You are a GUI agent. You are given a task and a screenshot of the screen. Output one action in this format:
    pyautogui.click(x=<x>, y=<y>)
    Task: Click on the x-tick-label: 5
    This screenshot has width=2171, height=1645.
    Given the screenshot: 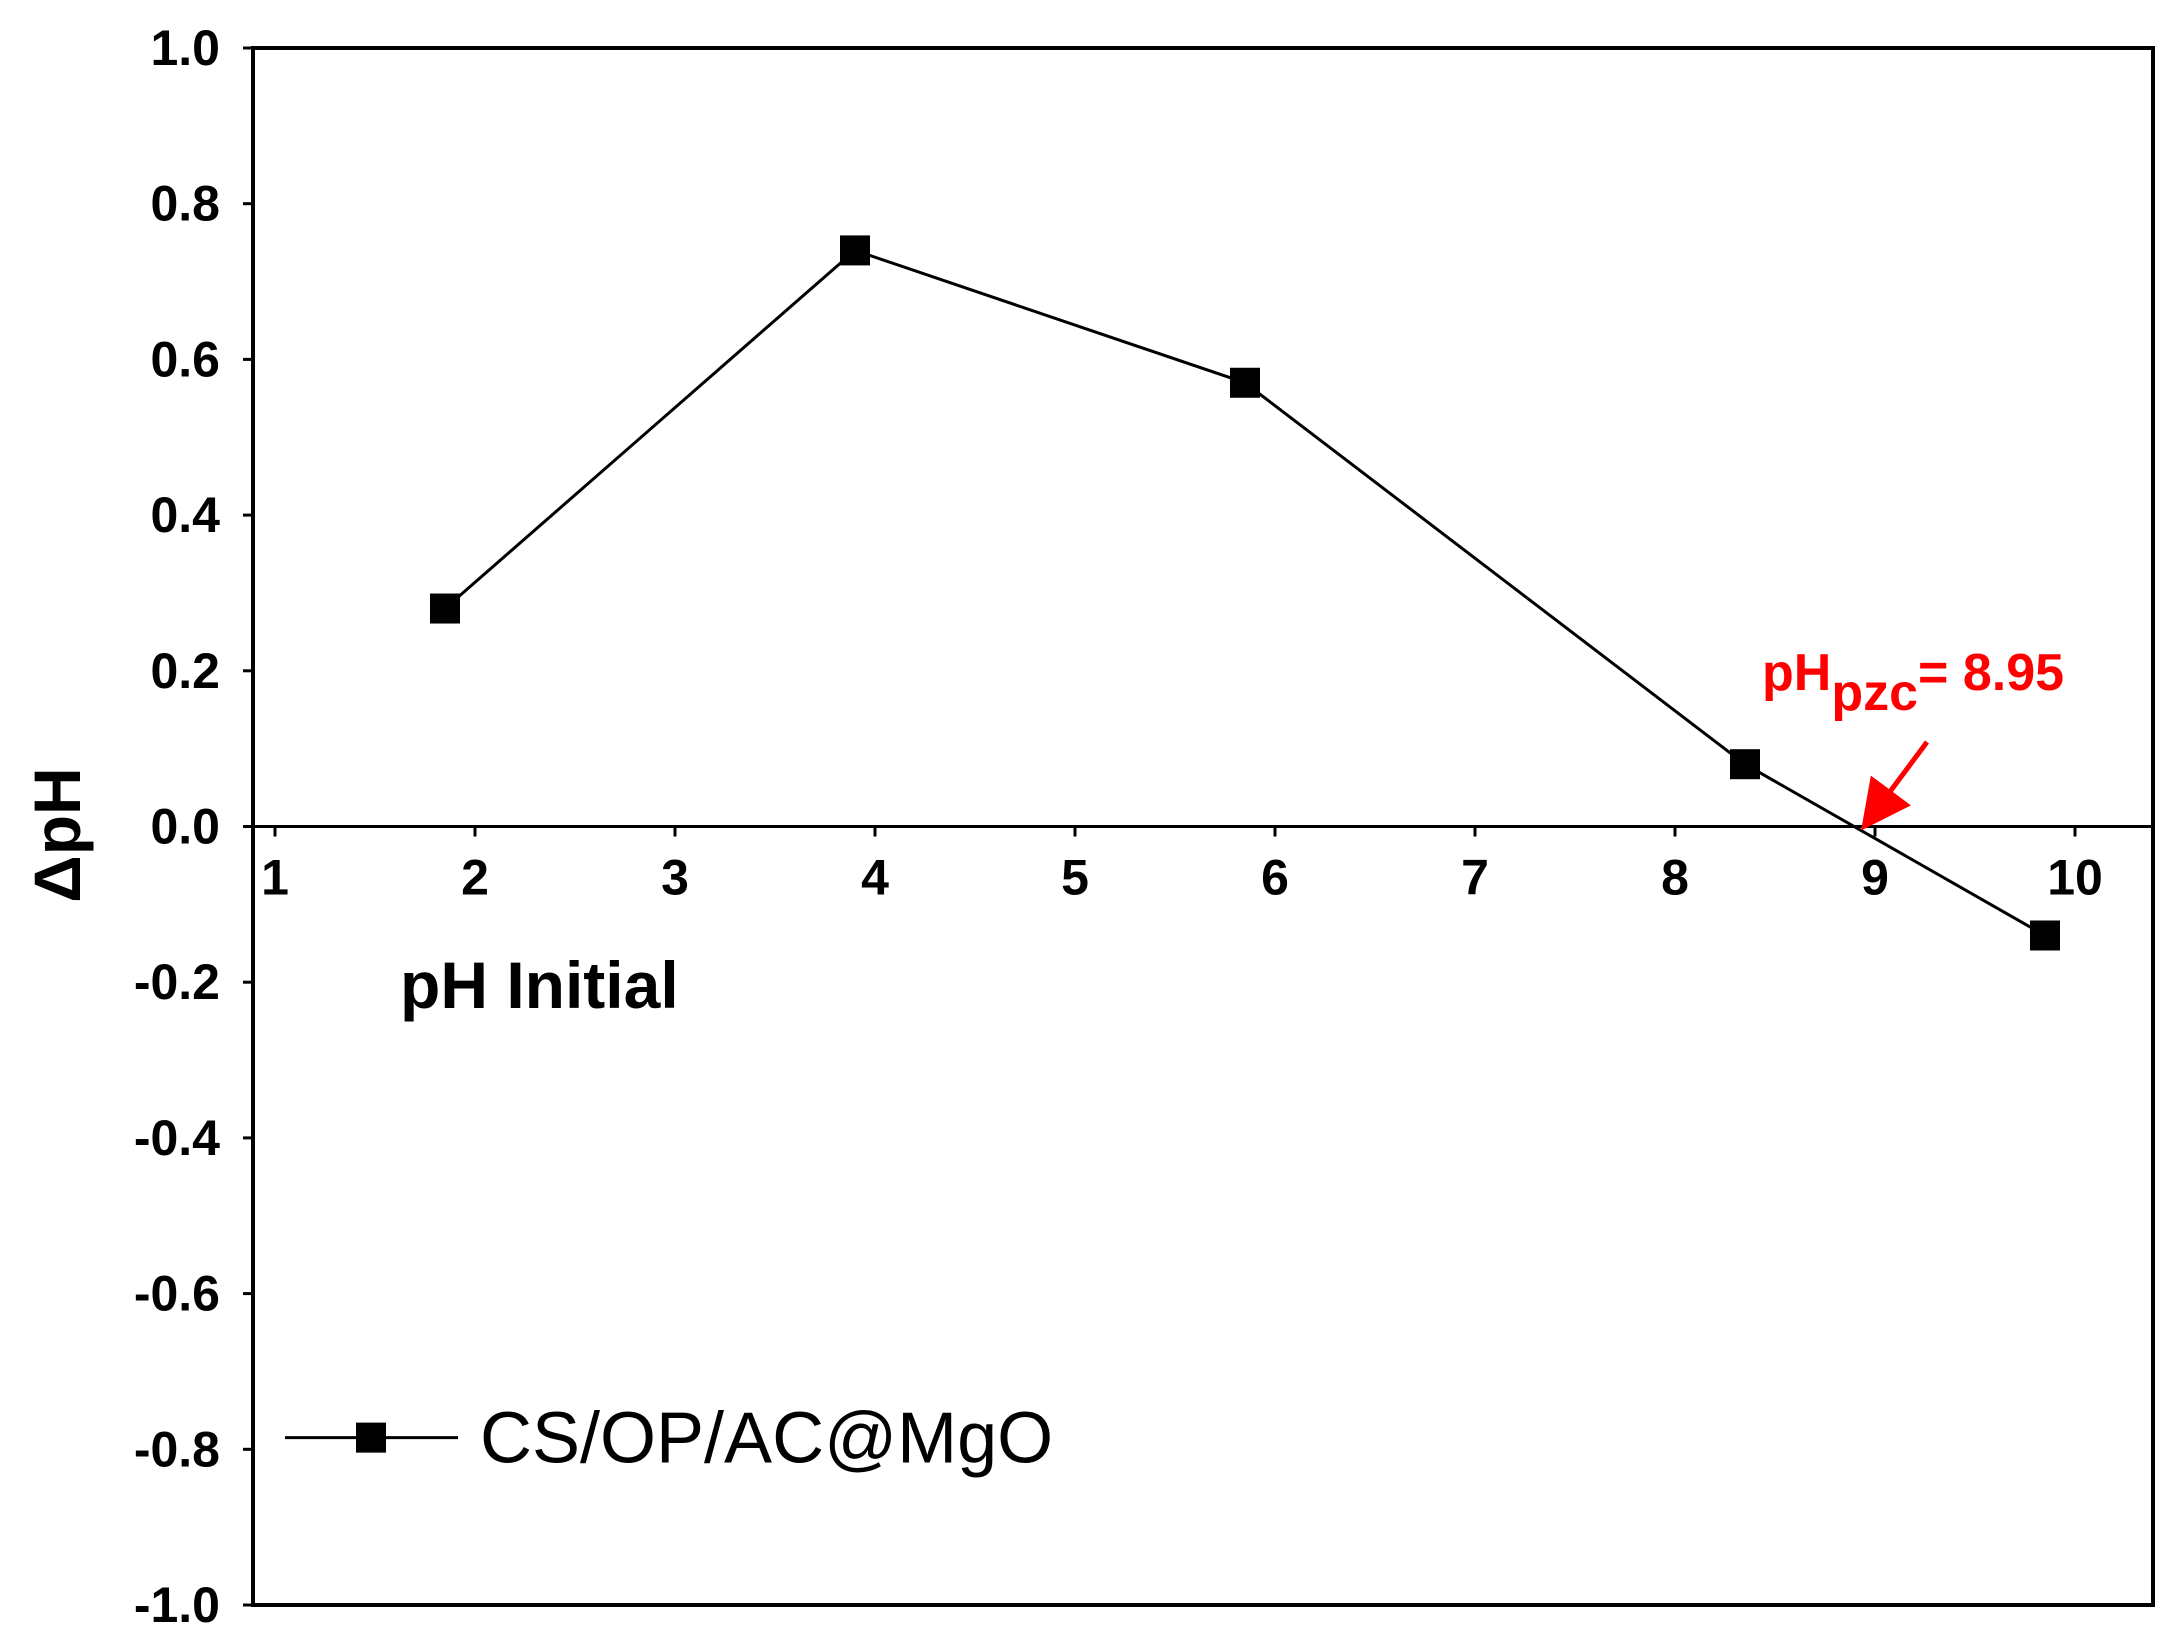 What is the action you would take?
    pyautogui.click(x=1075, y=878)
    